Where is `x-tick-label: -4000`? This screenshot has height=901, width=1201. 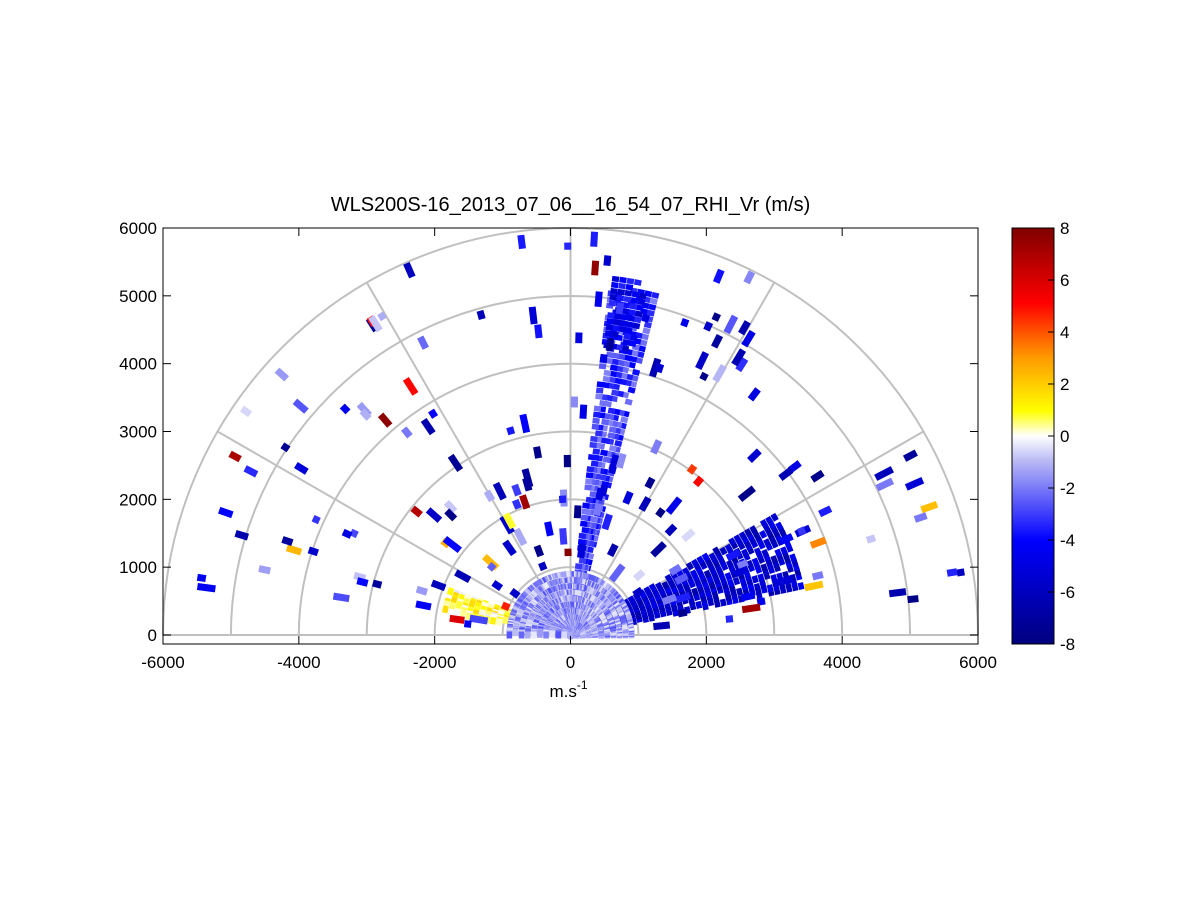 x-tick-label: -4000 is located at coordinates (298, 662).